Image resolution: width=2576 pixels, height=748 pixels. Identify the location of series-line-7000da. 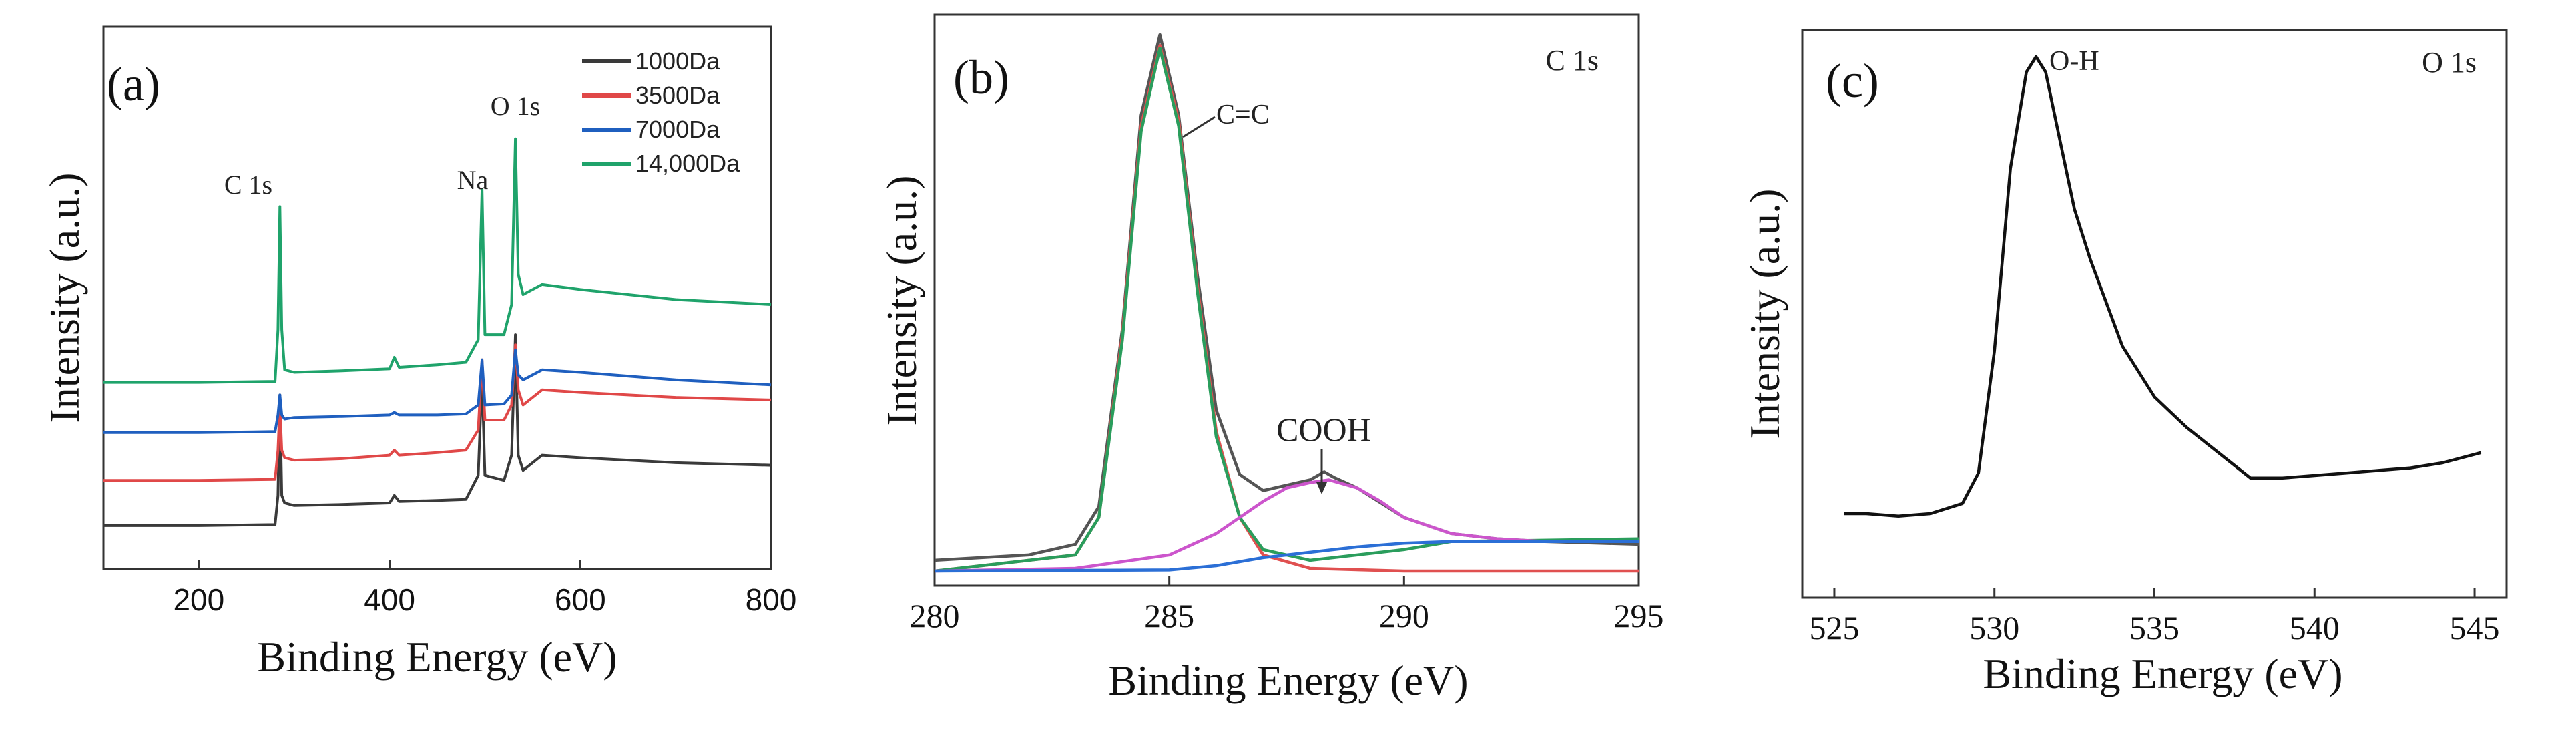
(437, 391).